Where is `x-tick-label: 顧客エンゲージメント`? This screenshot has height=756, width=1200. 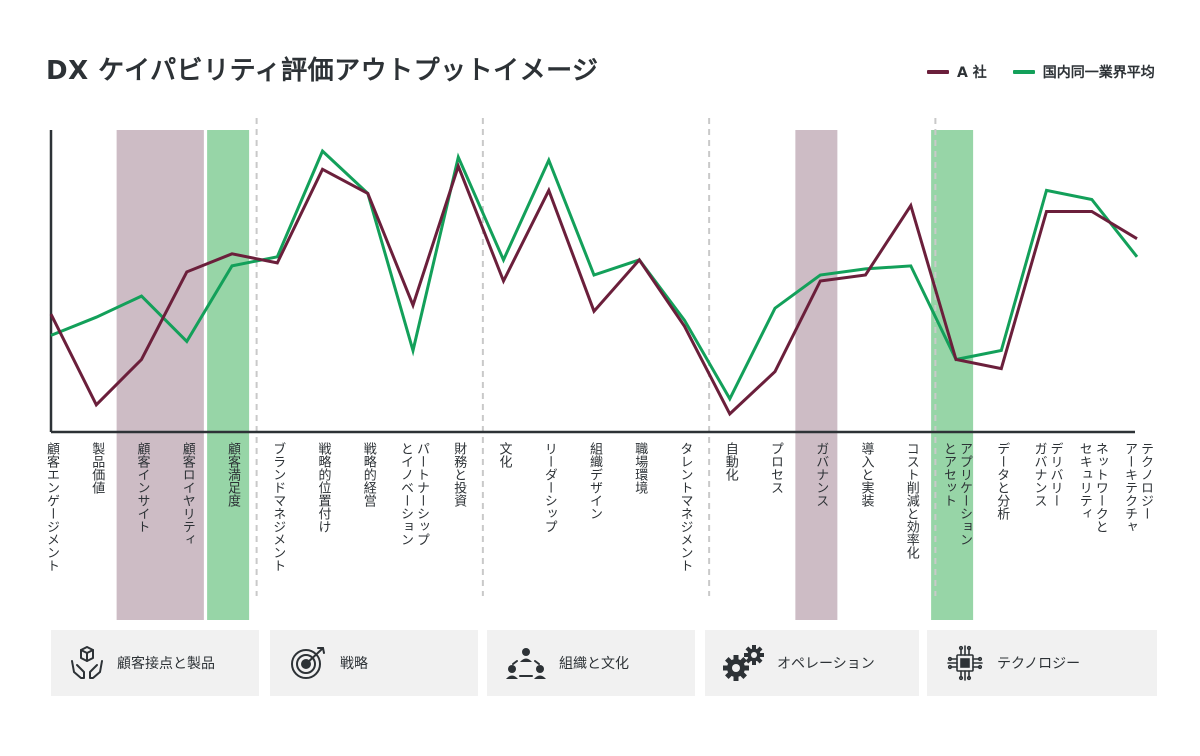
x-tick-label: 顧客エンゲージメント is located at coordinates (51, 507).